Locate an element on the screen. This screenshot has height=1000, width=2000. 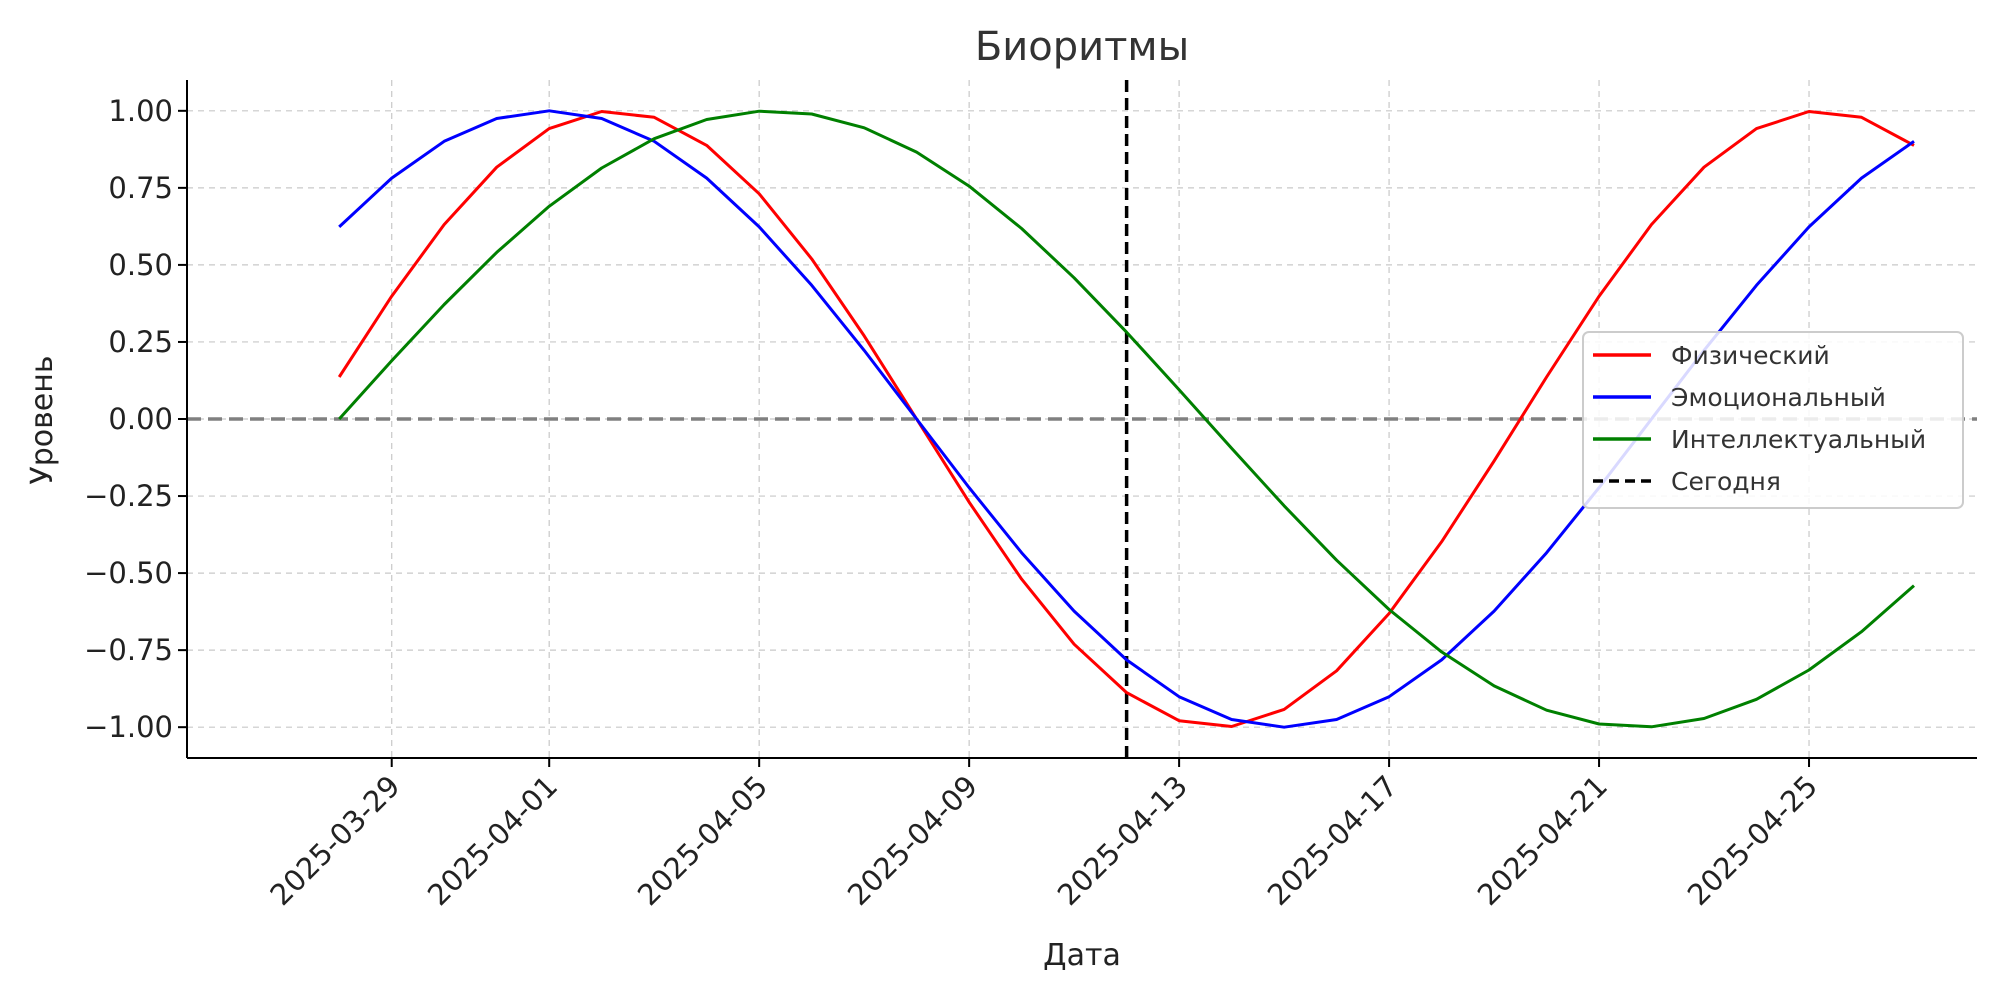
x-tick-label: 2025-04-13 is located at coordinates (1122, 840).